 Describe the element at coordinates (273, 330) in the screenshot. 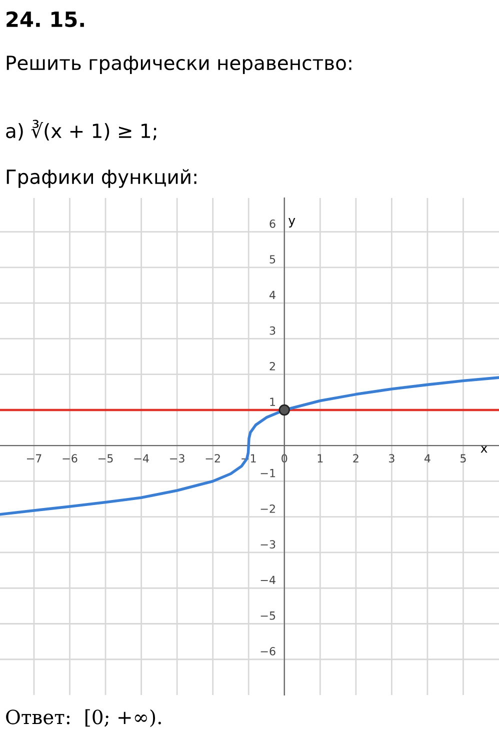

I see `y-tick-label: 3` at that location.